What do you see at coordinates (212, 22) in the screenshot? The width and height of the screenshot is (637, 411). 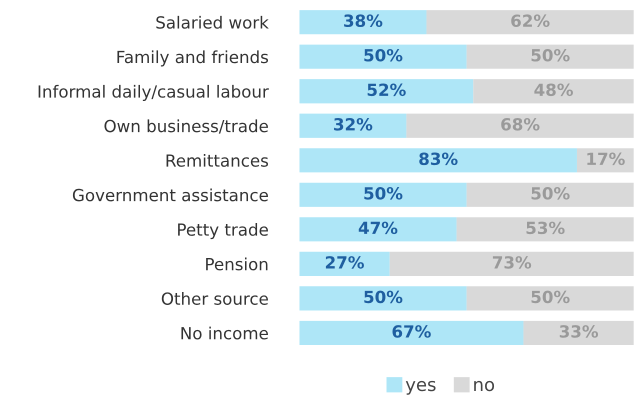 I see `y-tick-label: Salaried work` at bounding box center [212, 22].